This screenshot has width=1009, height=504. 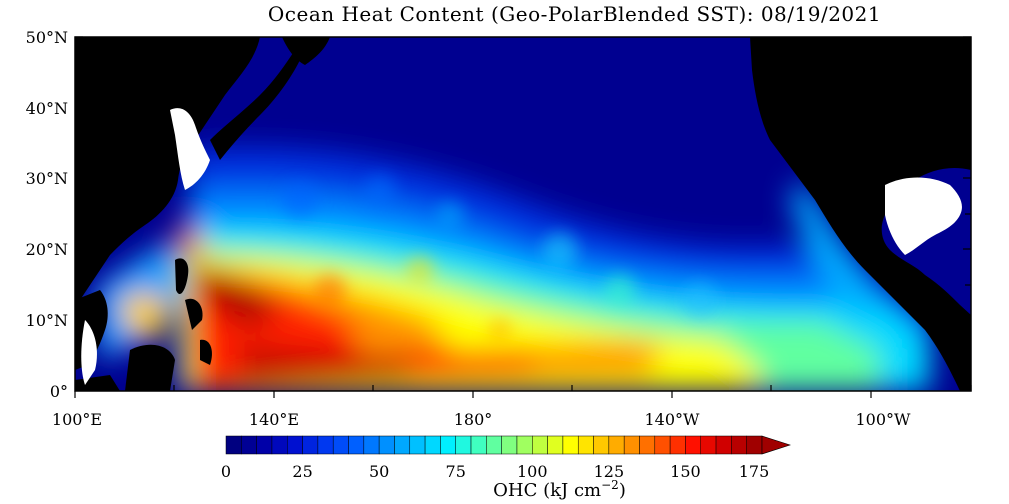 What do you see at coordinates (532, 471) in the screenshot?
I see `colorbar-tick-label: 100` at bounding box center [532, 471].